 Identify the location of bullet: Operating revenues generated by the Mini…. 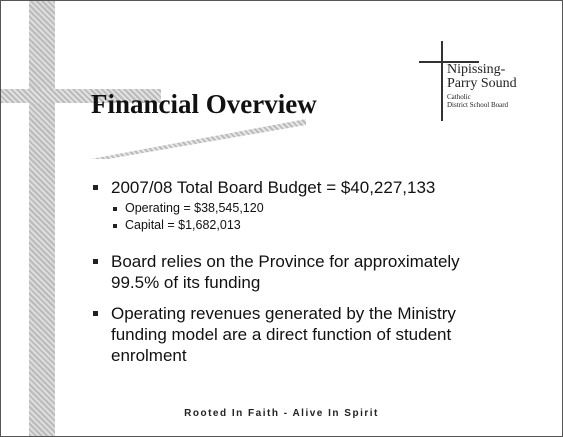
(286, 334).